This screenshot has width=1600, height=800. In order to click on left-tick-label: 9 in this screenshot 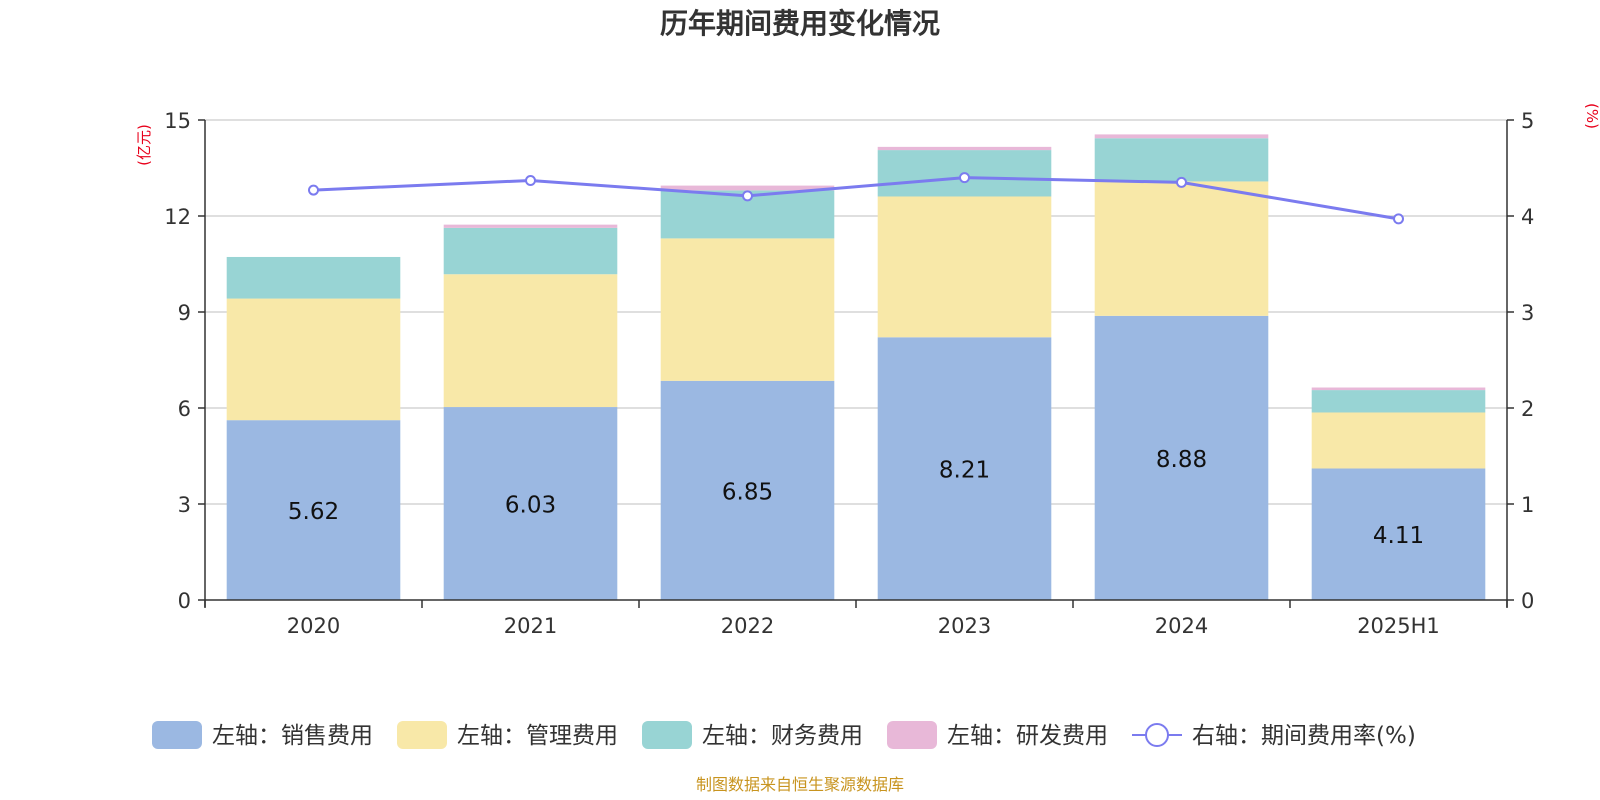, I will do `click(184, 313)`.